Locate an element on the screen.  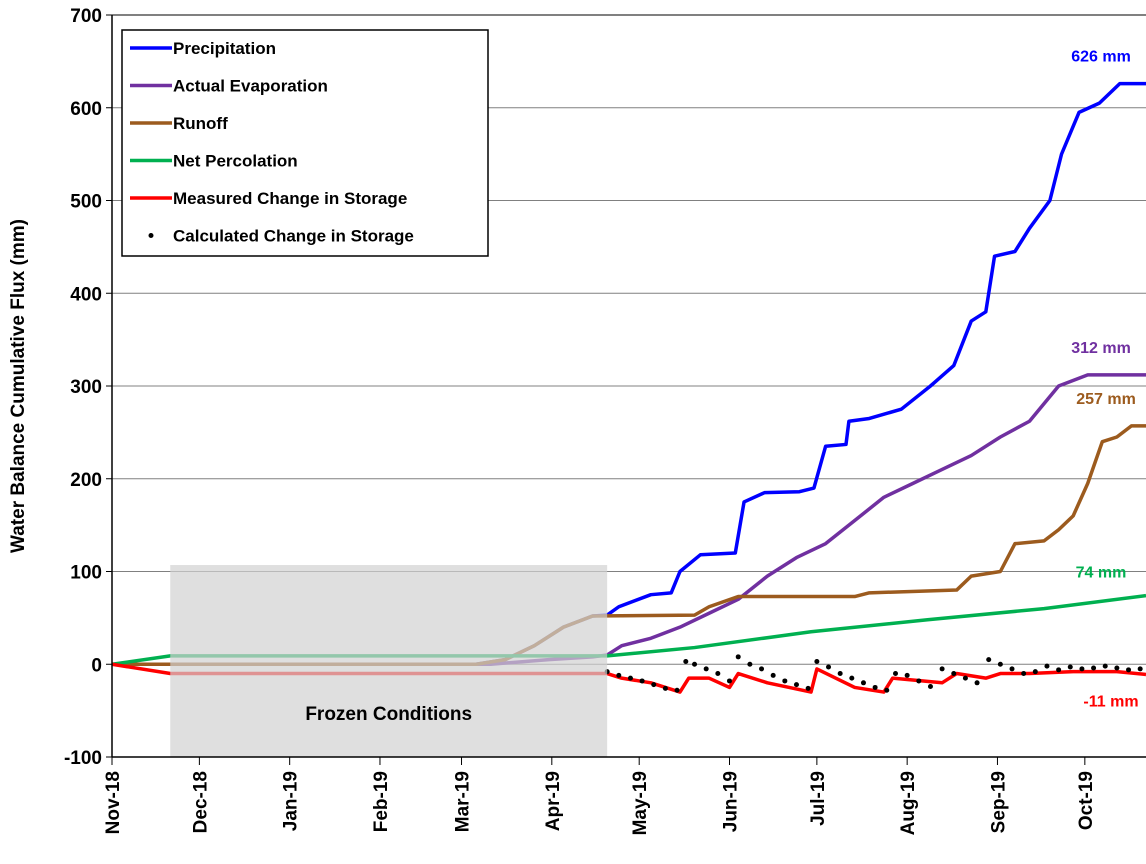
x-tick-label: Aug-19 is located at coordinates (908, 803).